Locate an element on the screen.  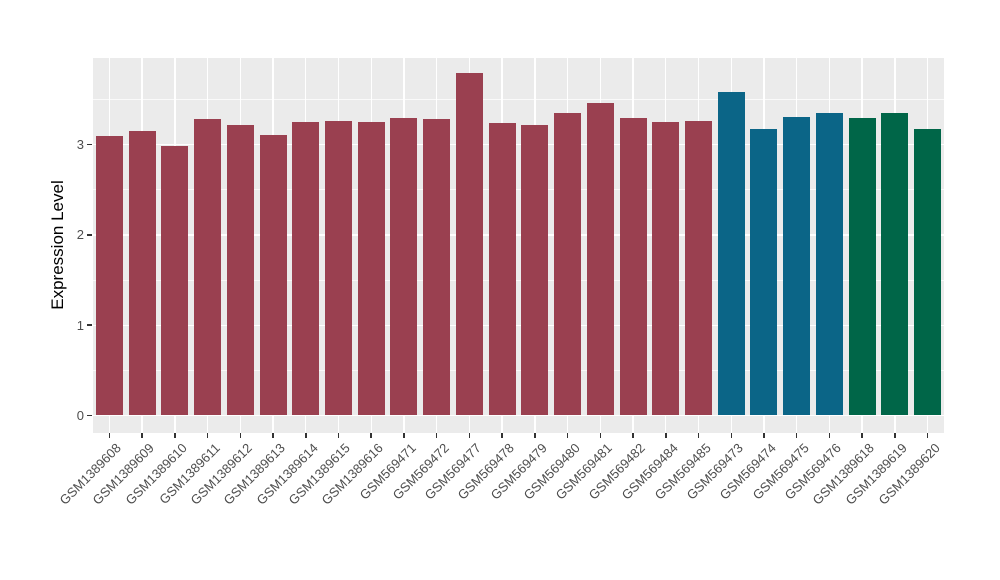
bar-GSM569471 is located at coordinates (404, 266).